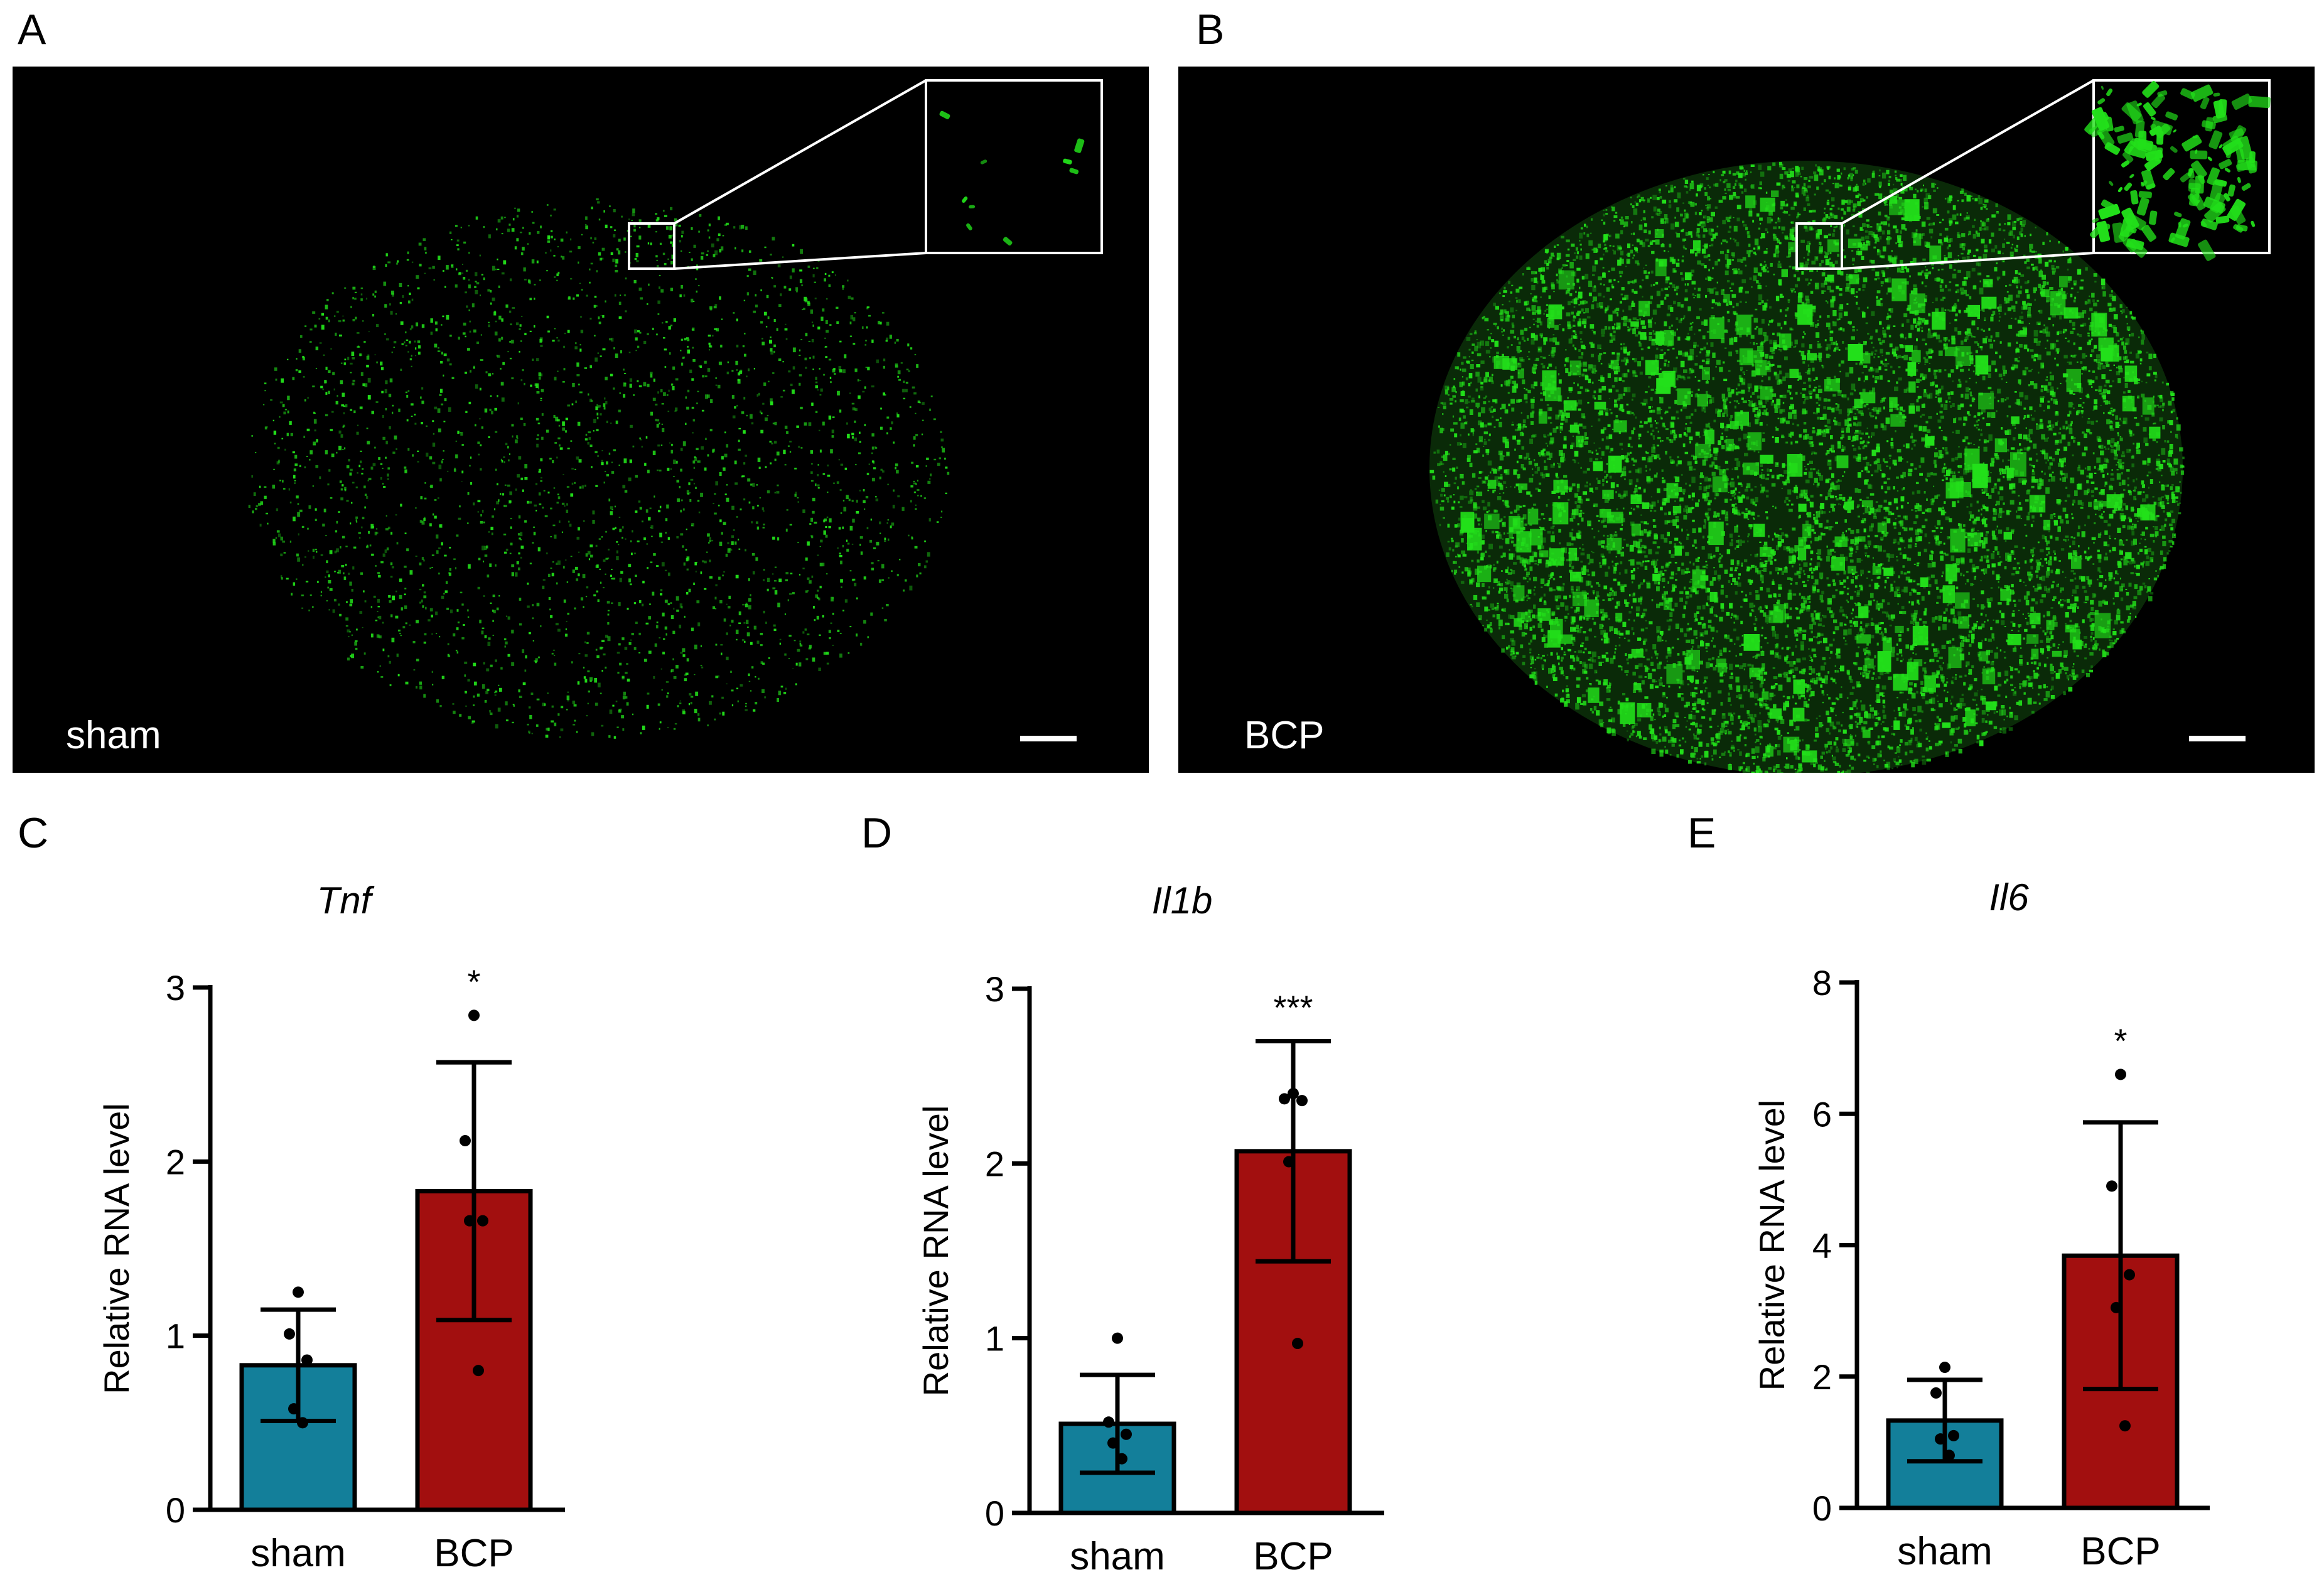 This screenshot has width=2324, height=1587. I want to click on panel-letter-b: B, so click(1210, 29).